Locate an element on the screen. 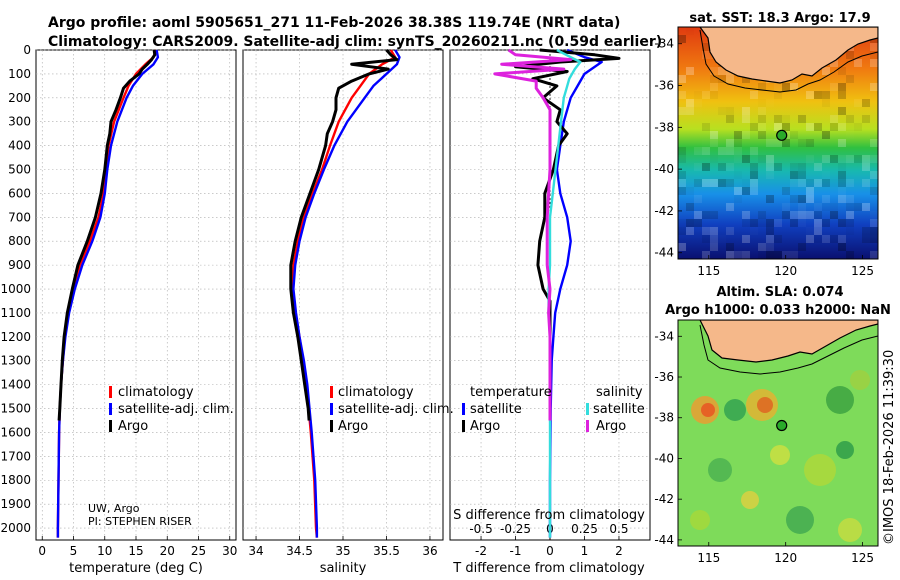 The image size is (900, 580). legend-t-argo-marker is located at coordinates (463, 426).